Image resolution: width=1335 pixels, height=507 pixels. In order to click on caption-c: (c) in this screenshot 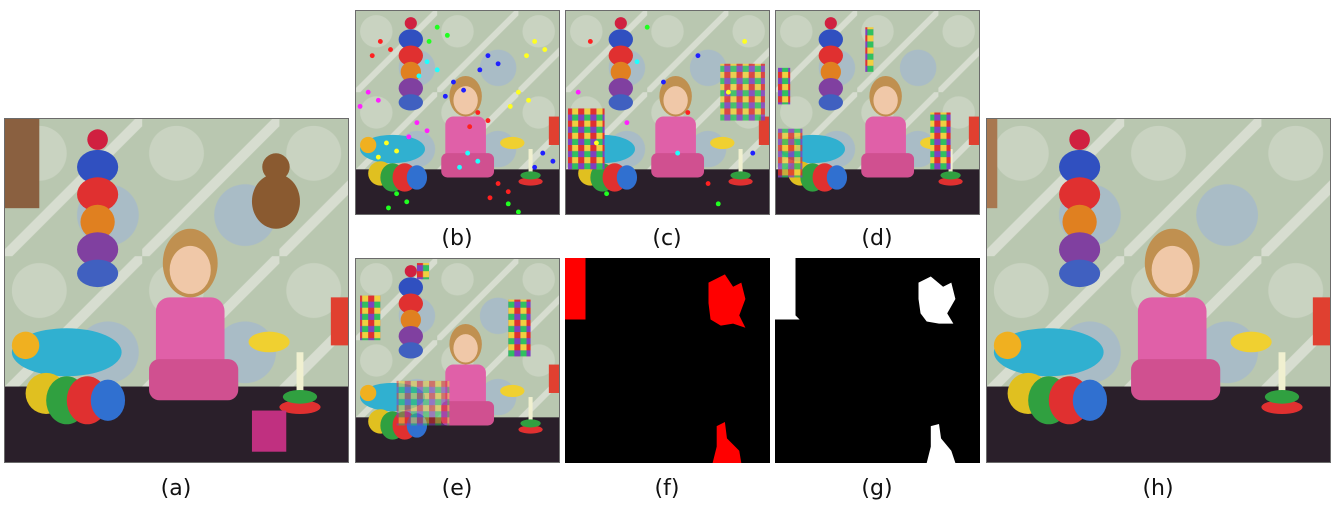, I will do `click(667, 238)`.